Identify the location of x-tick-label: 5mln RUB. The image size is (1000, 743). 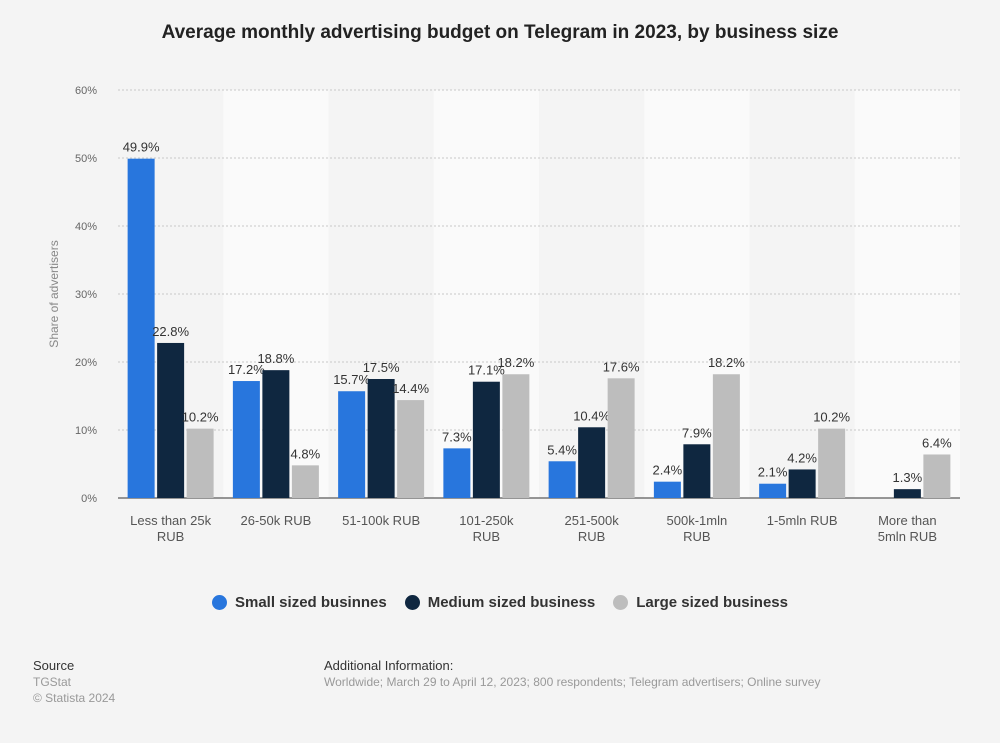
(907, 536).